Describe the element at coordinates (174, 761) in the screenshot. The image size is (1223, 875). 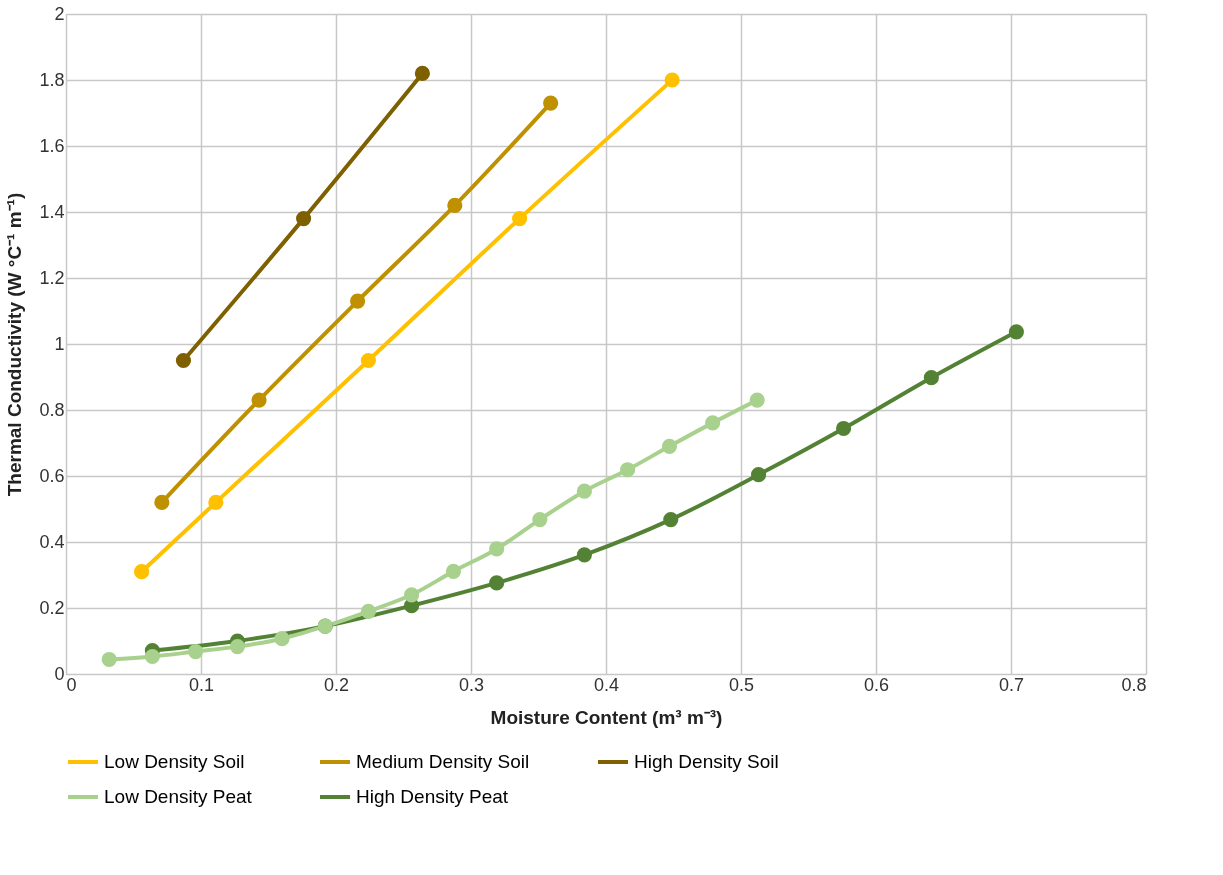
I see `legend-label: Low Density Soil` at that location.